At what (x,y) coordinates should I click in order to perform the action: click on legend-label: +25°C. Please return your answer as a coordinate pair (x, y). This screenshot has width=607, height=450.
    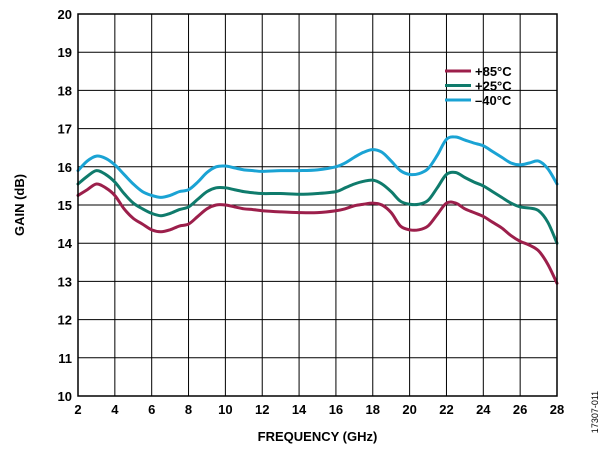
    Looking at the image, I should click on (493, 86).